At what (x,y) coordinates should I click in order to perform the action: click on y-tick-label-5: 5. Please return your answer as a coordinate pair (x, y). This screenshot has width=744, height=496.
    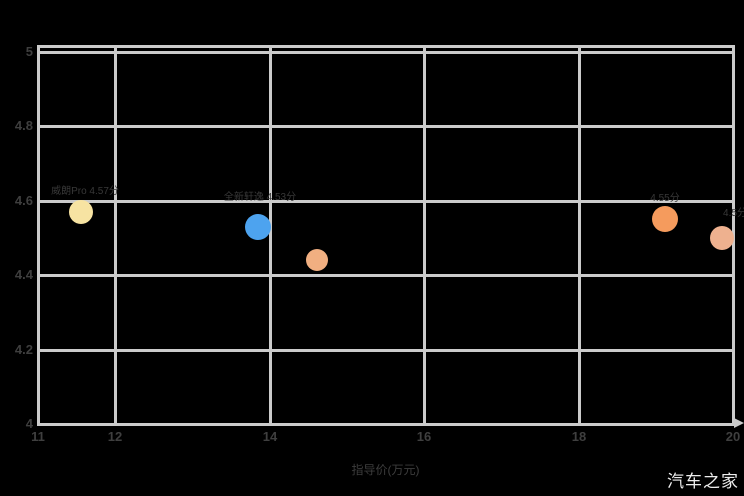
    Looking at the image, I should click on (29, 51).